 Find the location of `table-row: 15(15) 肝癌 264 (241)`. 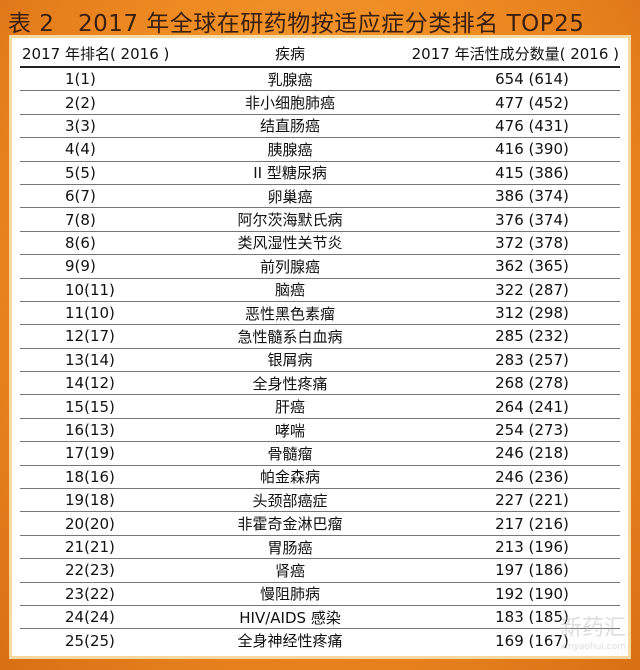

table-row: 15(15) 肝癌 264 (241) is located at coordinates (320, 406).